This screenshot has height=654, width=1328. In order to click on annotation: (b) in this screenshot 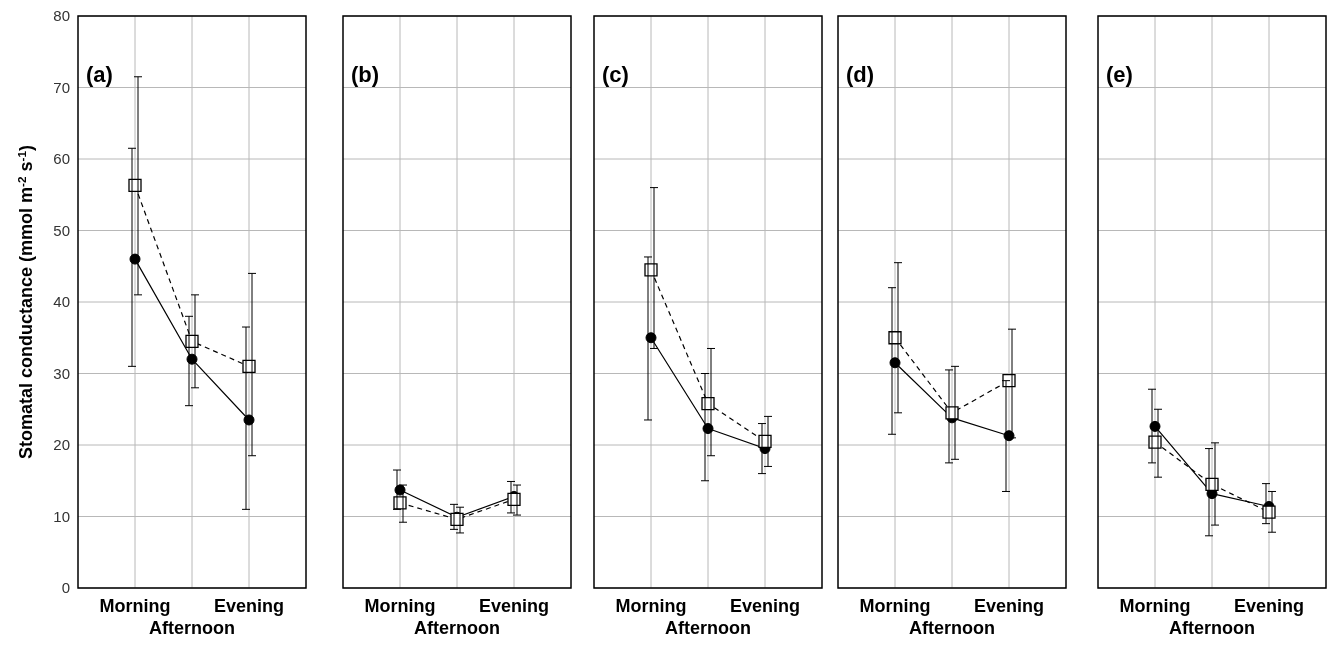, I will do `click(365, 74)`.